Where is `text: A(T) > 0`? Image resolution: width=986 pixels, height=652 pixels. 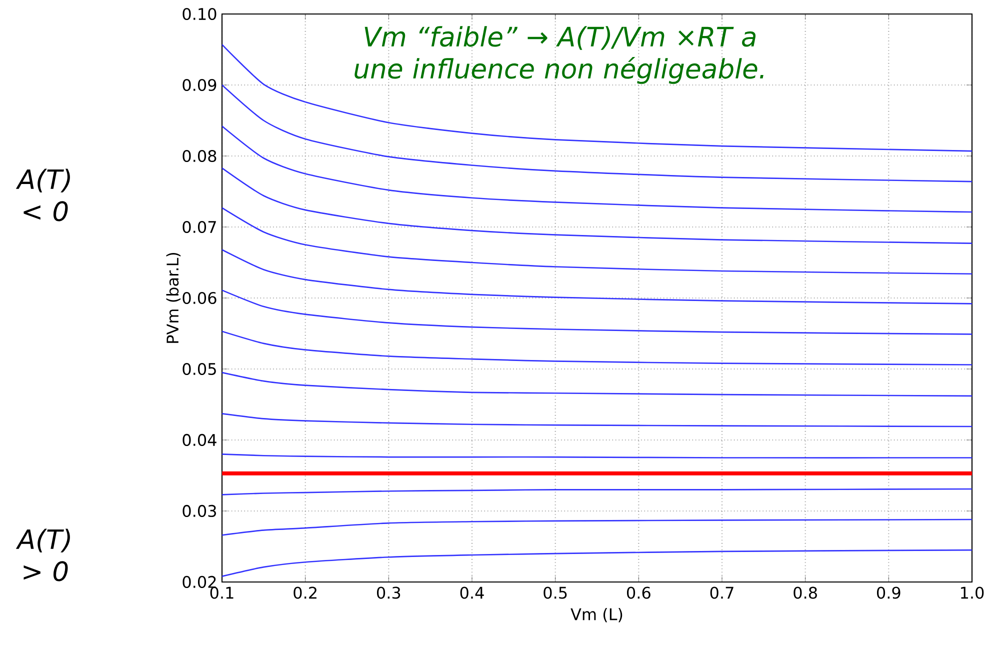
text: A(T) > 0 is located at coordinates (43, 555).